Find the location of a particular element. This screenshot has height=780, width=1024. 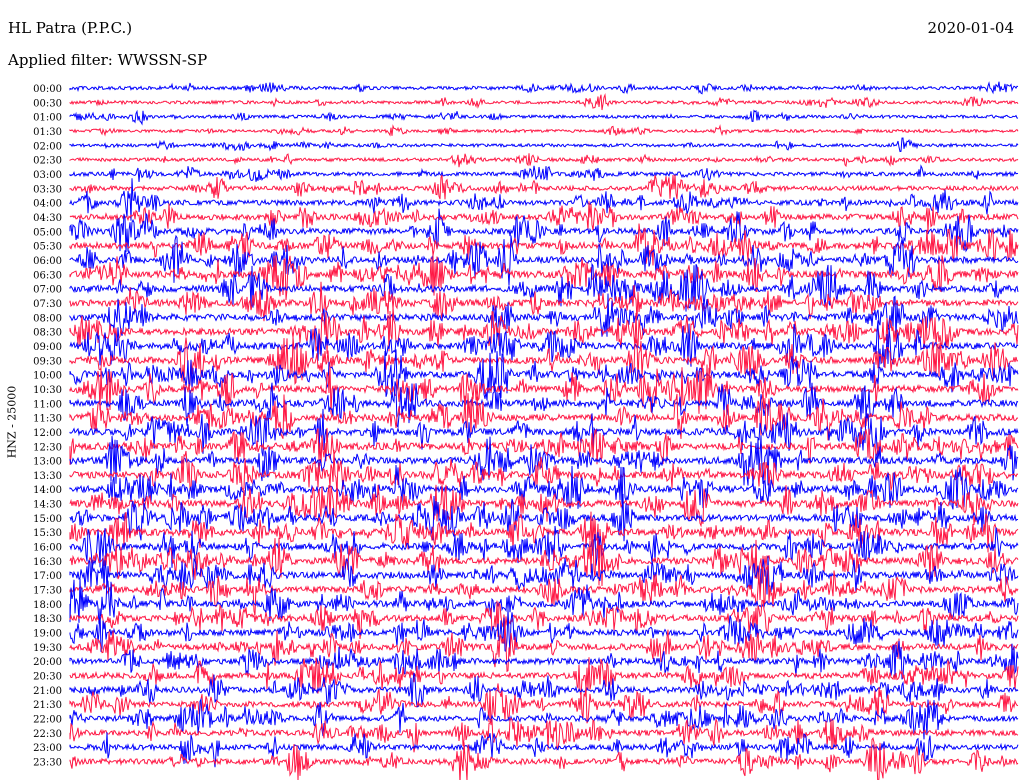

time-label-2030: 20:30 is located at coordinates (47, 677).